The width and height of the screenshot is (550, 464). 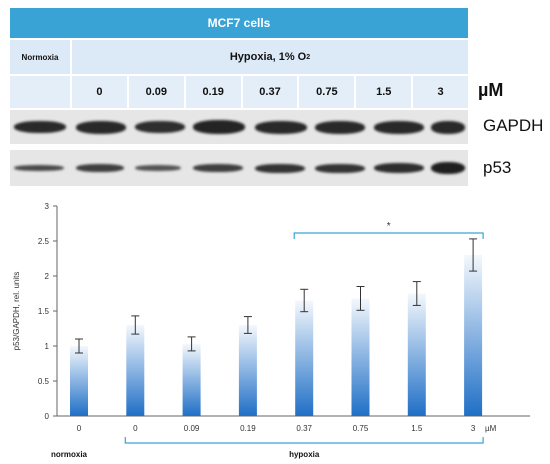 What do you see at coordinates (192, 428) in the screenshot?
I see `x-tick-label: 0.09` at bounding box center [192, 428].